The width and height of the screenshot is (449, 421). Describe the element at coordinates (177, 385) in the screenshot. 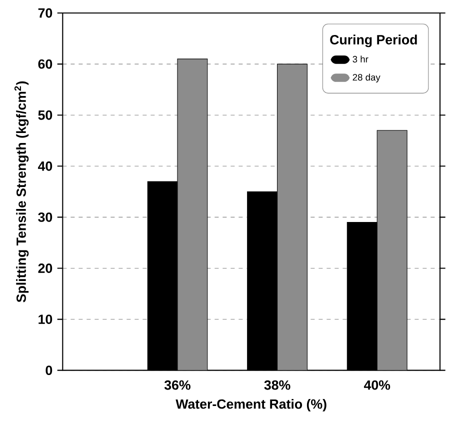

I see `x-tick-label: 36%` at that location.